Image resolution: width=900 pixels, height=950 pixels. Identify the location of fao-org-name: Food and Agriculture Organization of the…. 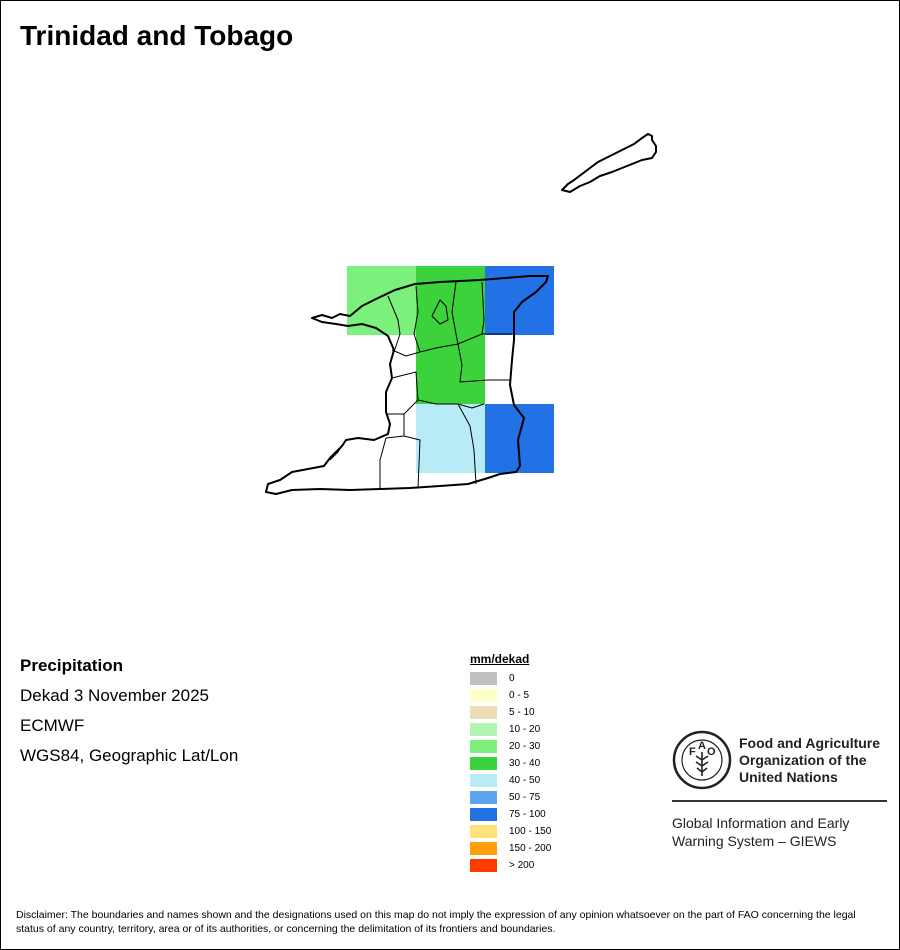
(809, 760).